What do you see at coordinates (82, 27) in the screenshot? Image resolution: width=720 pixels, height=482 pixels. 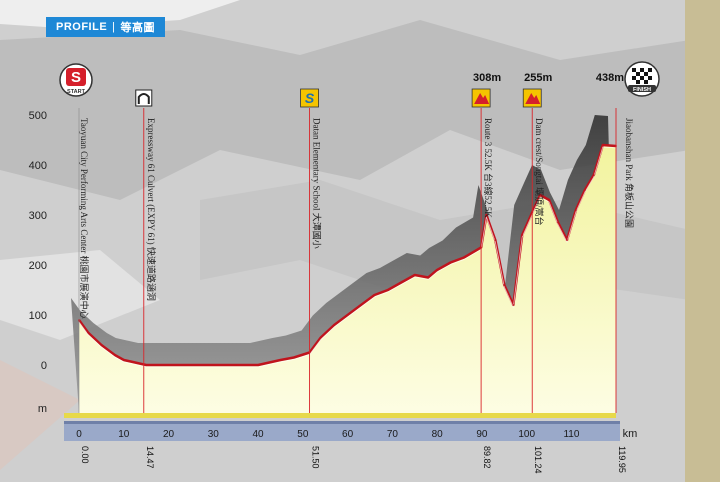 I see `profile-label: PROFILE` at bounding box center [82, 27].